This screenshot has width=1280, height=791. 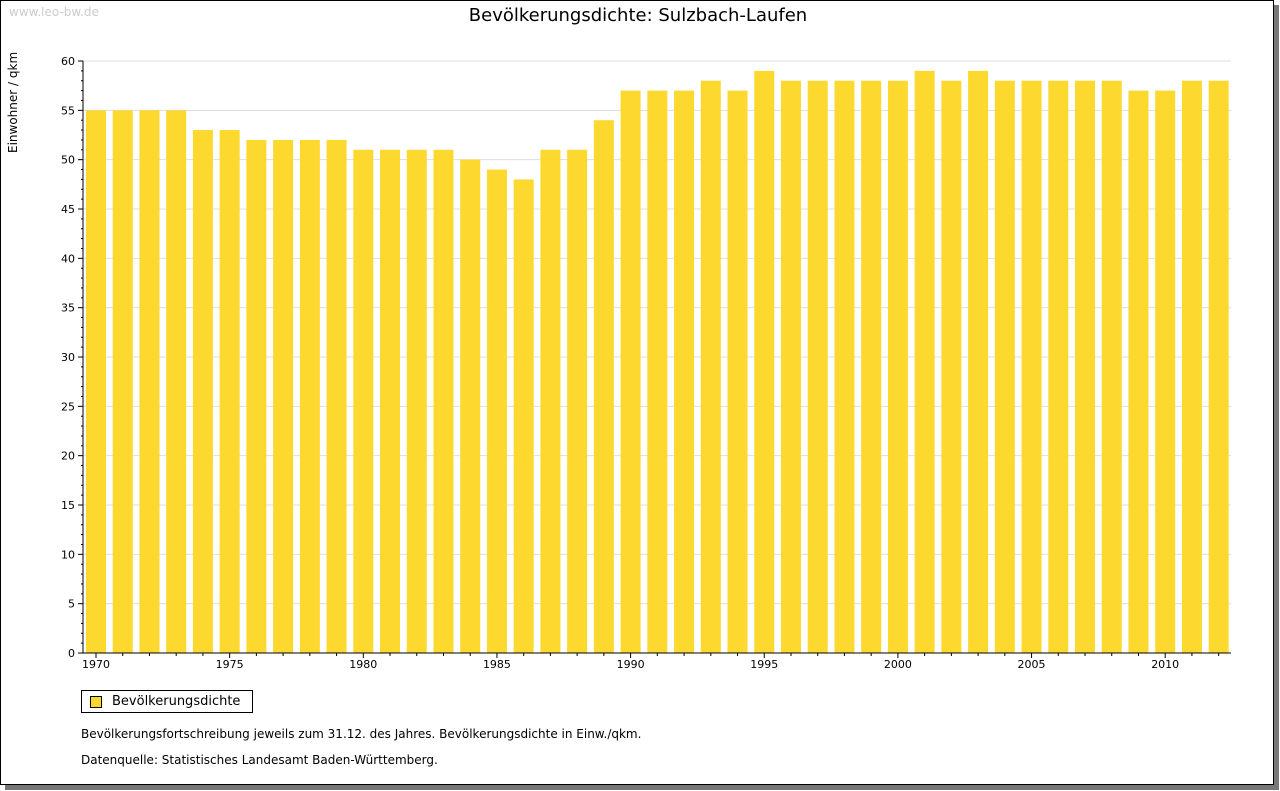 What do you see at coordinates (176, 701) in the screenshot?
I see `legend-label: Bevölkerungsdichte` at bounding box center [176, 701].